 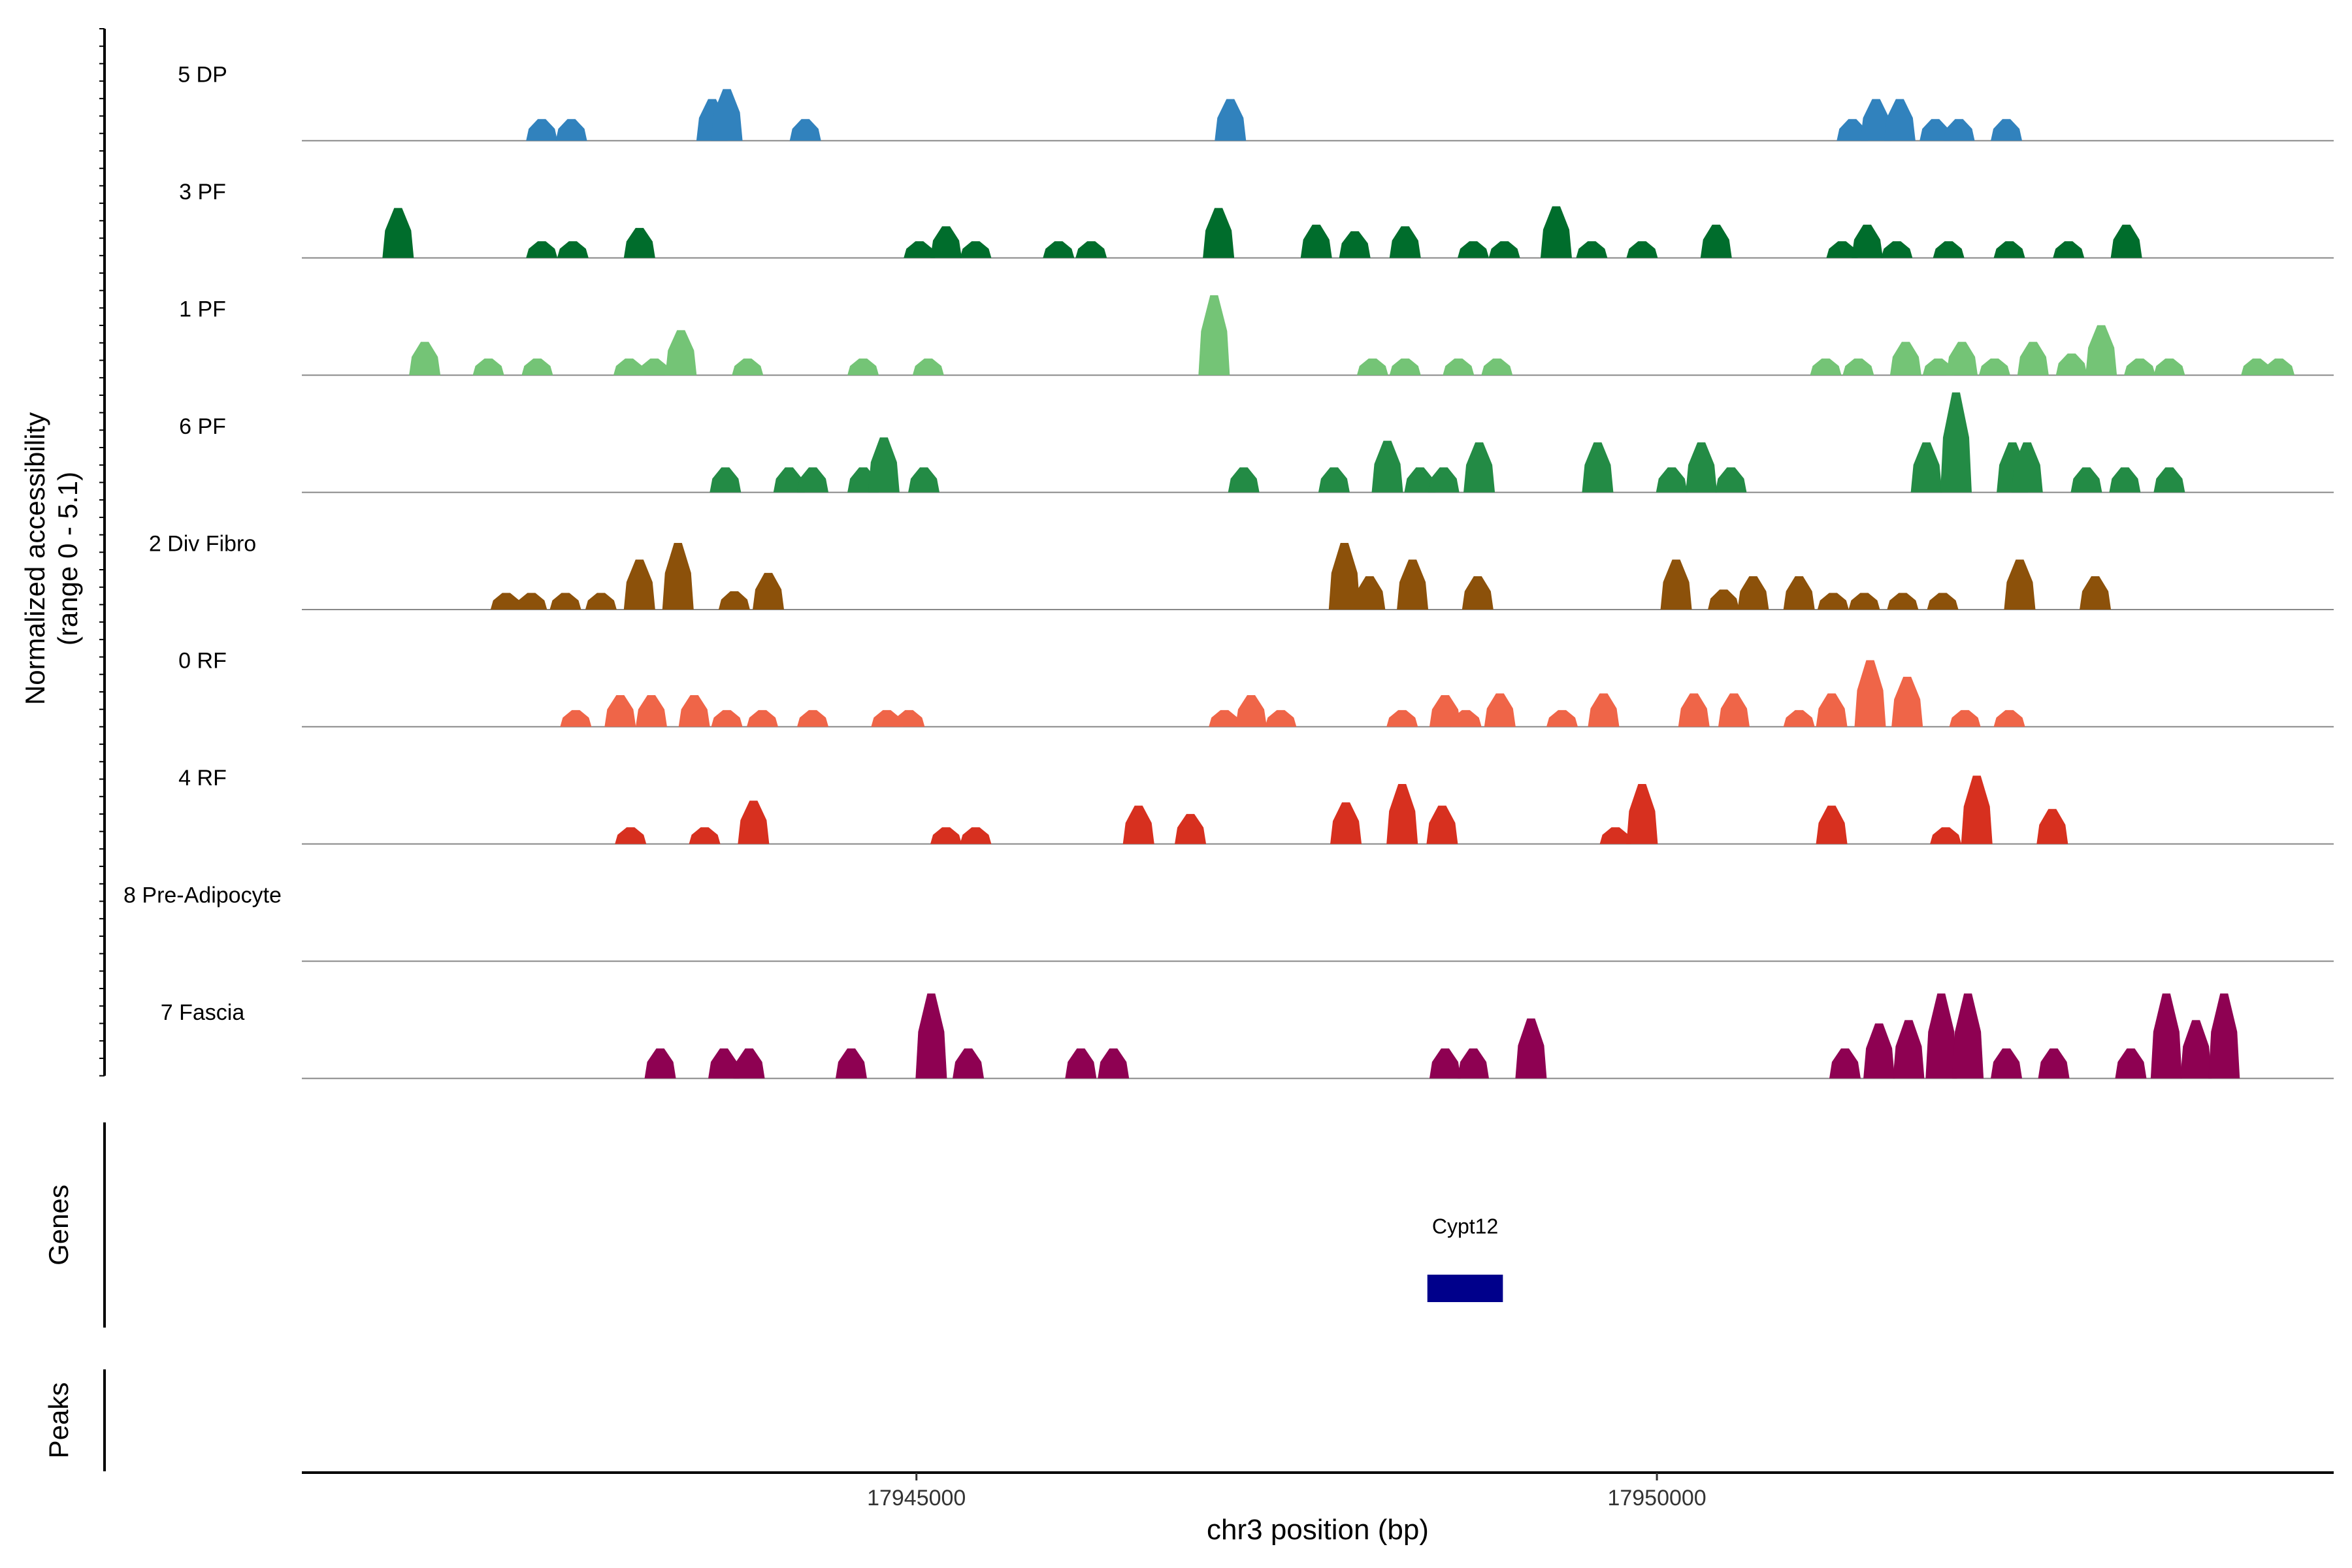 I want to click on genes-label: Genes, so click(x=58, y=1225).